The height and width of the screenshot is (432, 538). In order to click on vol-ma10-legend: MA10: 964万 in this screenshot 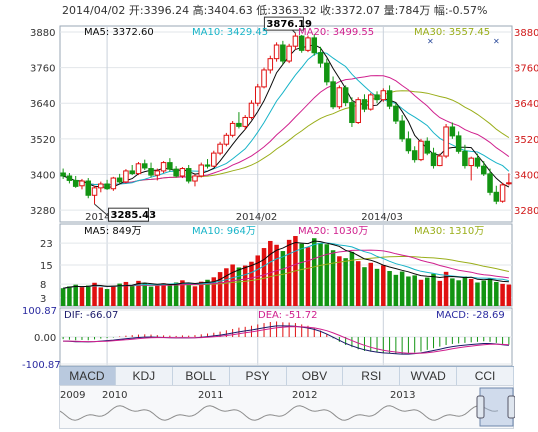, I will do `click(224, 231)`.